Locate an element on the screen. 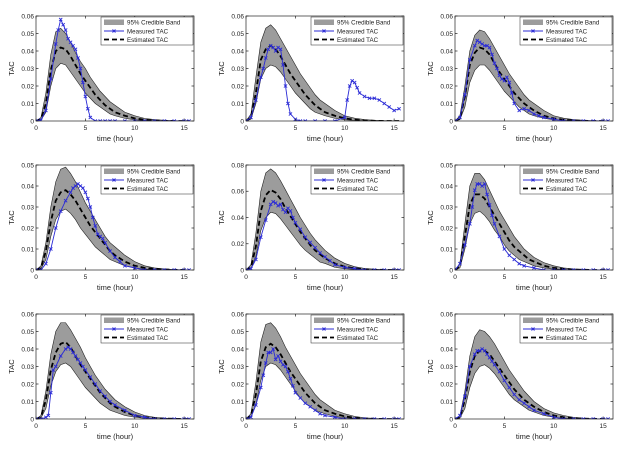 The height and width of the screenshot is (451, 623). x-tick-label: 5 is located at coordinates (86, 128).